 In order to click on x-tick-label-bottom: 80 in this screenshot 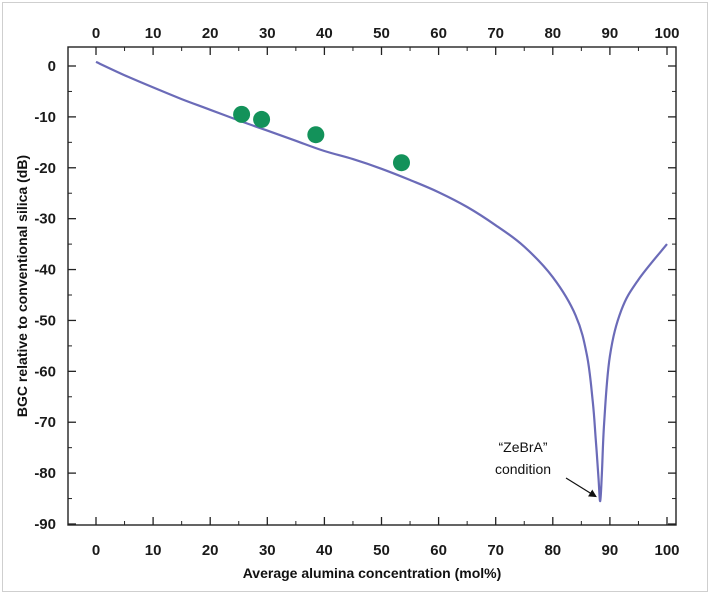, I will do `click(552, 550)`.